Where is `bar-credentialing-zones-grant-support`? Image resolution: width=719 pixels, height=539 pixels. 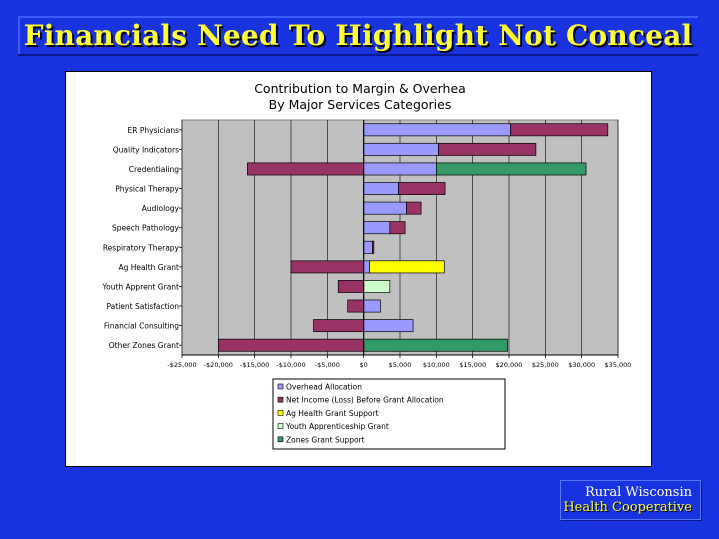
bar-credentialing-zones-grant-support is located at coordinates (511, 169).